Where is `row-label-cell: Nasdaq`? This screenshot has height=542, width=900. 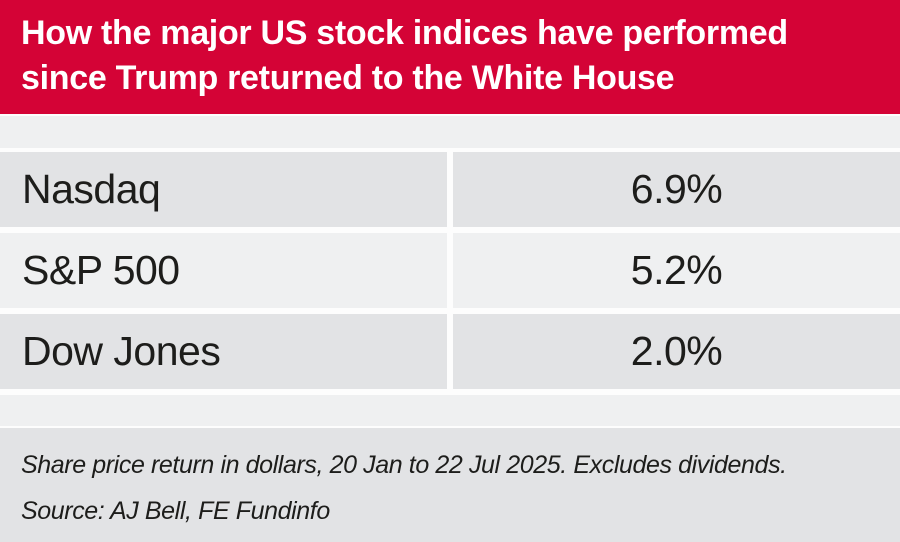 row-label-cell: Nasdaq is located at coordinates (223, 189).